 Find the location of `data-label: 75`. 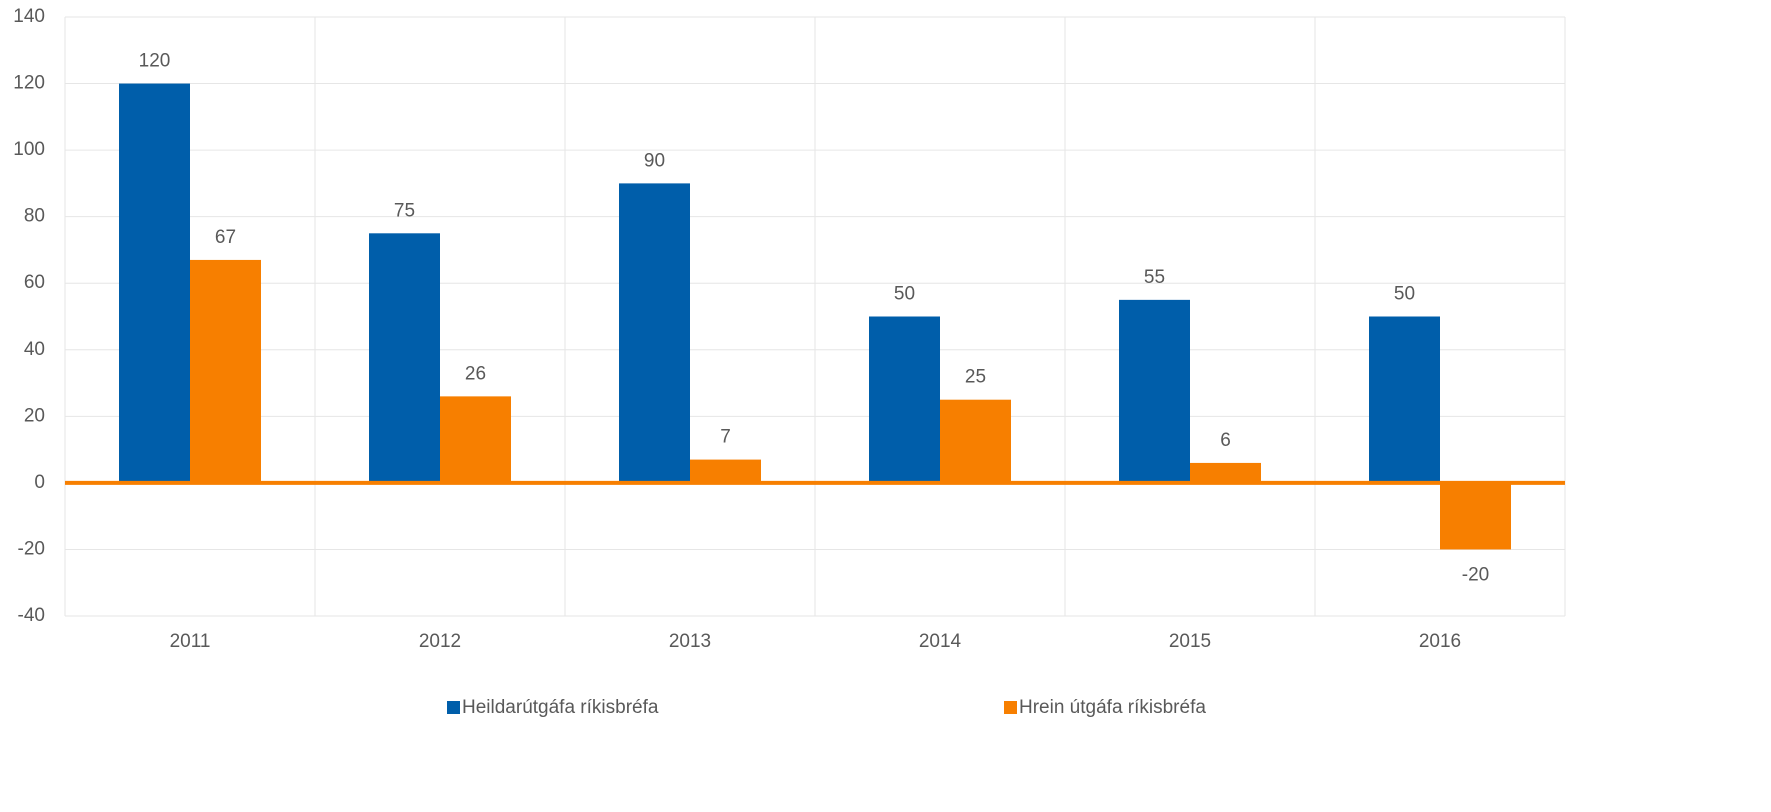

data-label: 75 is located at coordinates (404, 210).